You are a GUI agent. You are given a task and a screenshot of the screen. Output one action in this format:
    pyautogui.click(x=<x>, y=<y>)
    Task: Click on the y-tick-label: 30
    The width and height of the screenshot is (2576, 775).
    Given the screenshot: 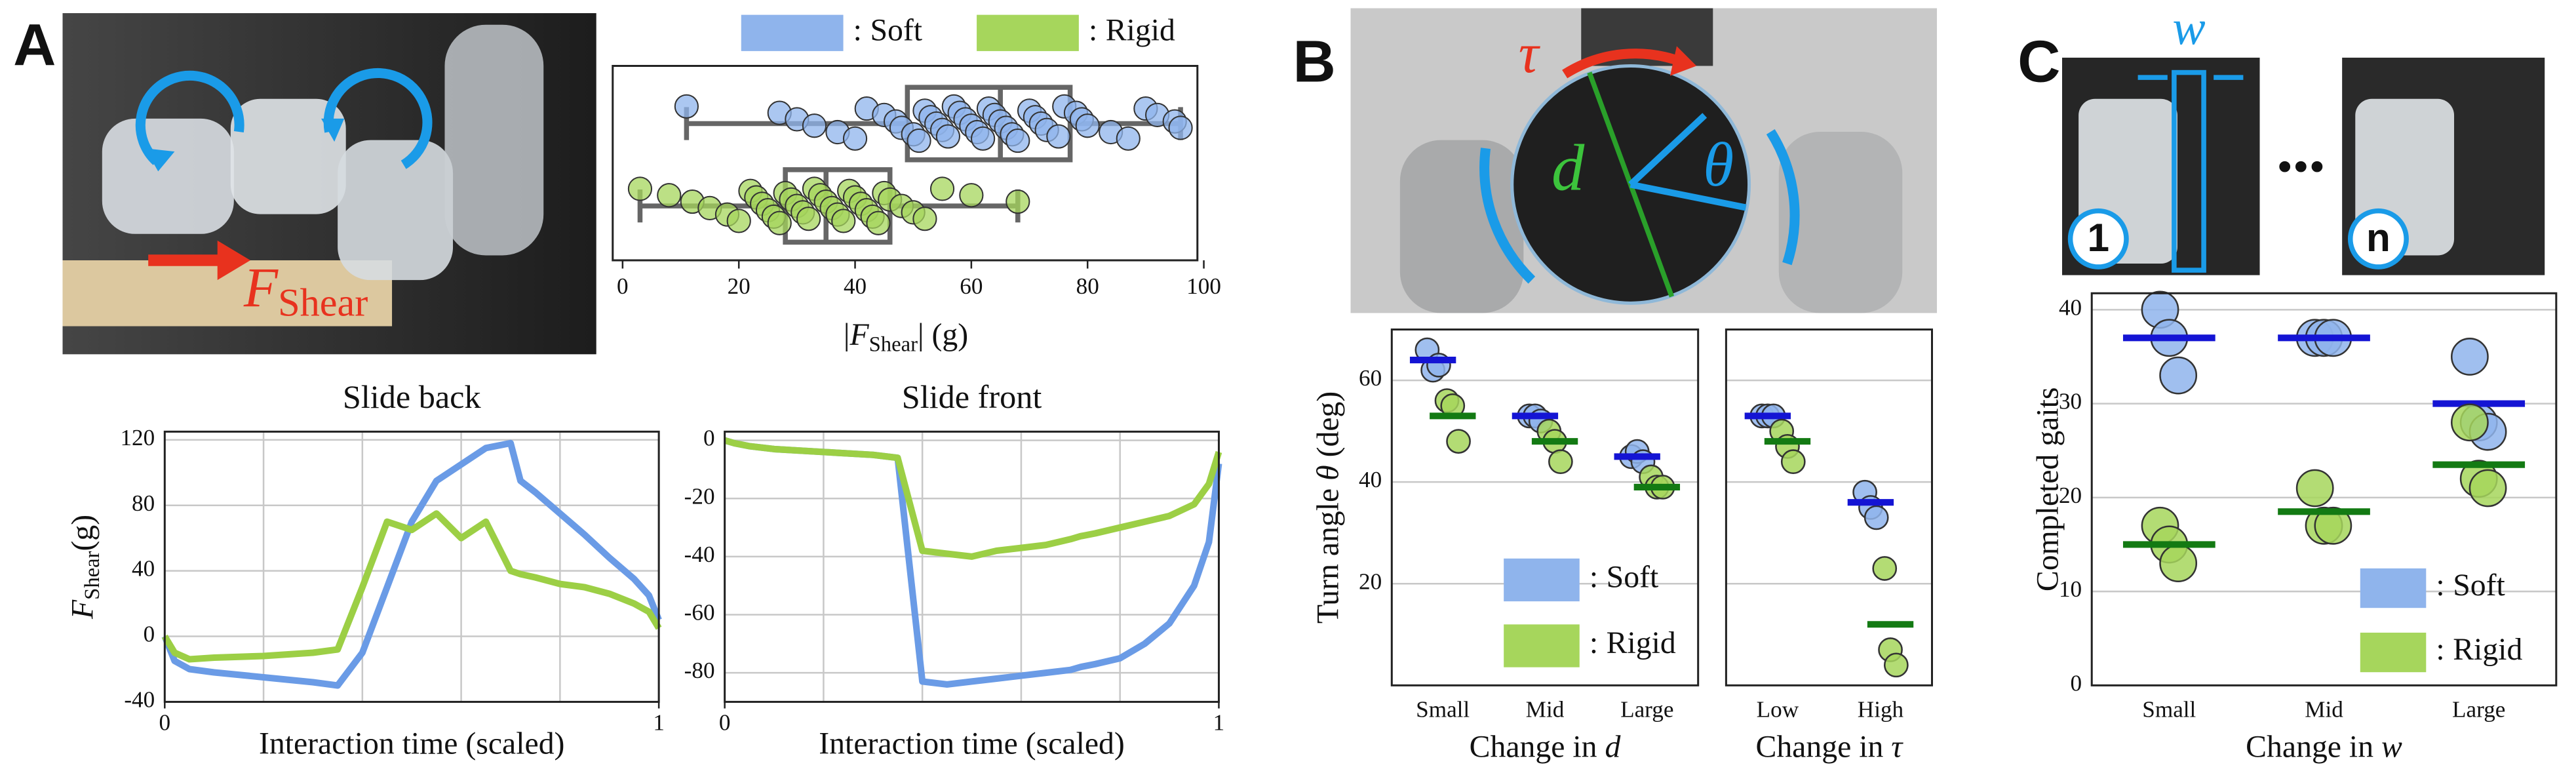 What is the action you would take?
    pyautogui.click(x=2070, y=401)
    